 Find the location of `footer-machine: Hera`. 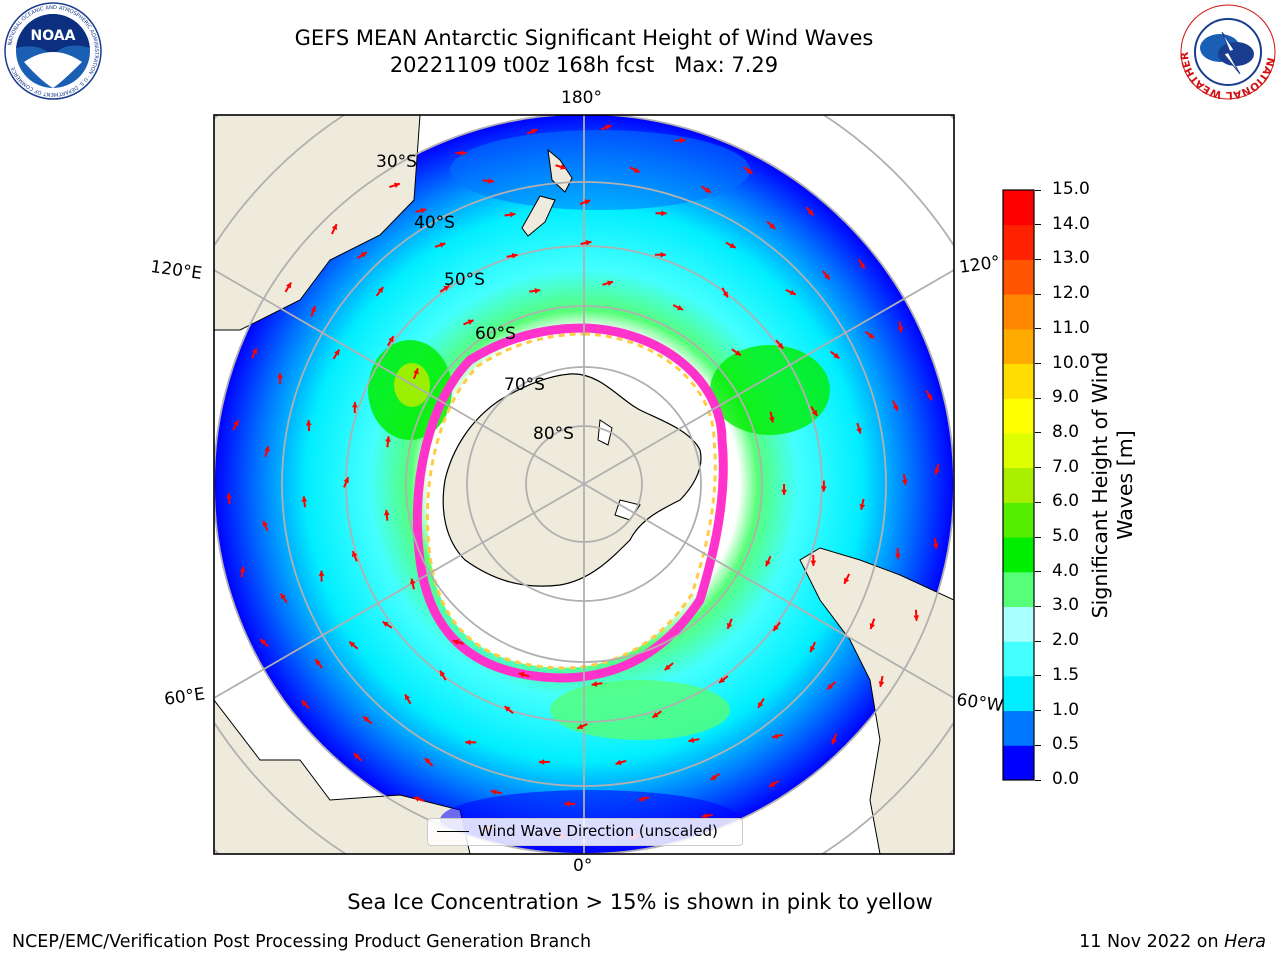

footer-machine: Hera is located at coordinates (1245, 942).